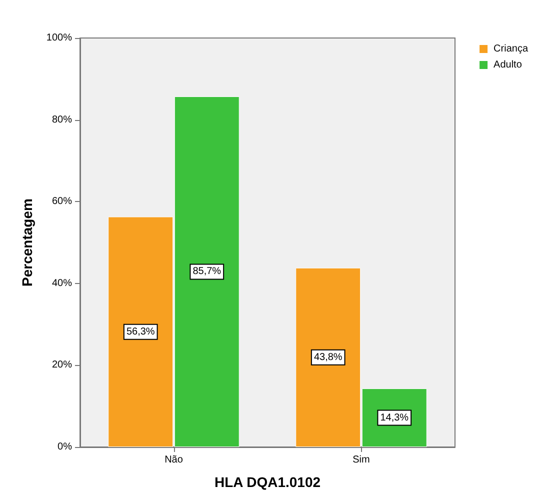 Image resolution: width=541 pixels, height=503 pixels. Describe the element at coordinates (62, 202) in the screenshot. I see `y-tick-label: 60%` at that location.